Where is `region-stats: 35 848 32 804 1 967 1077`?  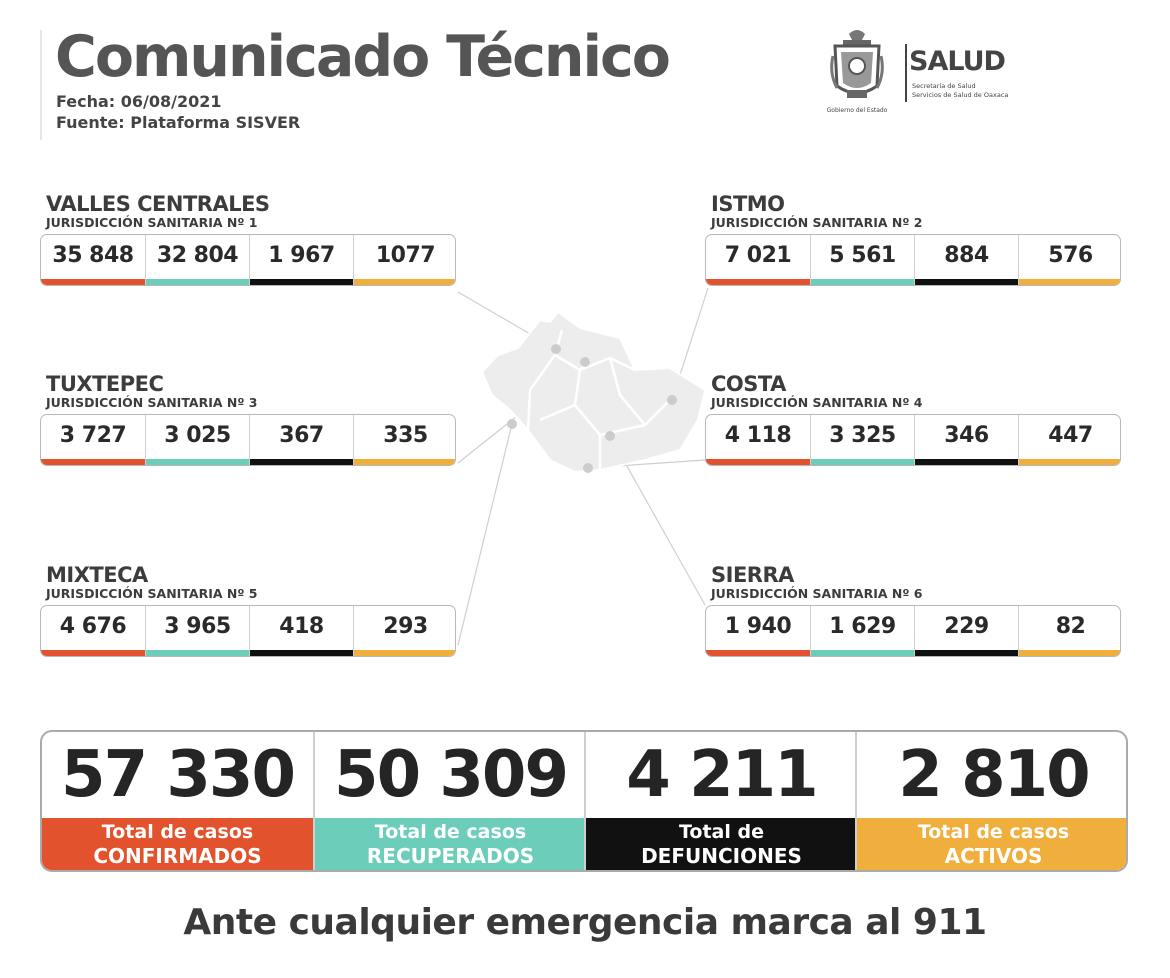 region-stats: 35 848 32 804 1 967 1077 is located at coordinates (248, 260).